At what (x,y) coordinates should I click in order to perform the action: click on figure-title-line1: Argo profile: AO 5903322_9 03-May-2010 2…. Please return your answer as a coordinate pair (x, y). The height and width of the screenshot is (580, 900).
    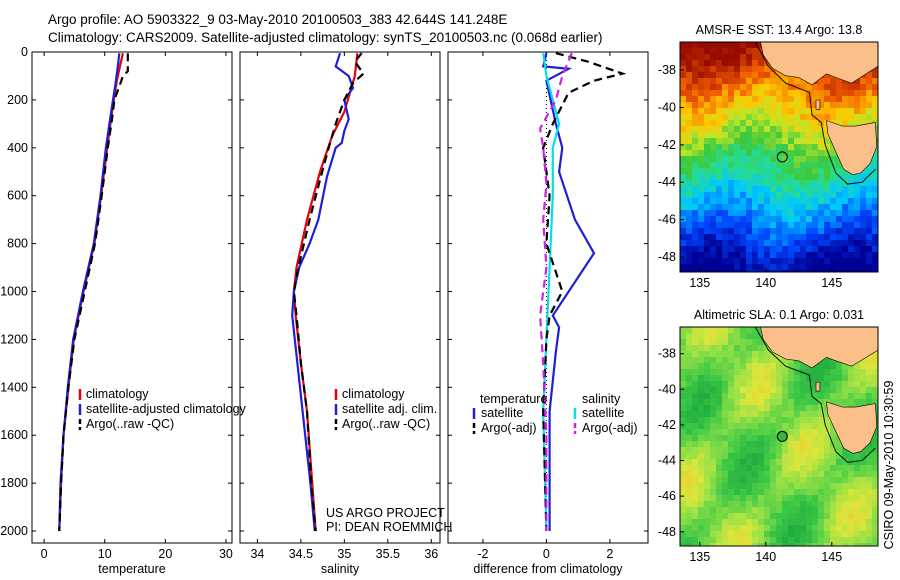
    Looking at the image, I should click on (278, 19).